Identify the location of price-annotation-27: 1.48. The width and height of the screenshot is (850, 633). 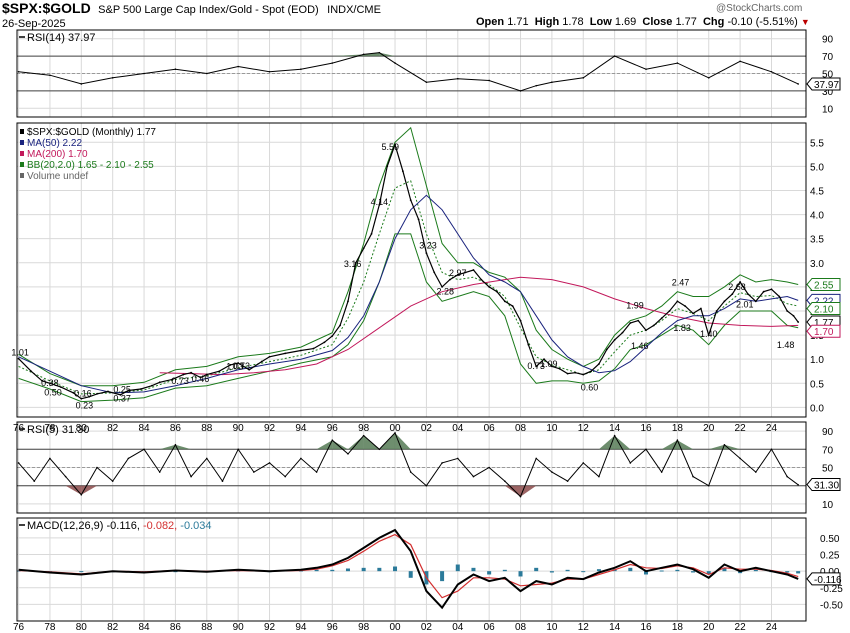
(786, 345).